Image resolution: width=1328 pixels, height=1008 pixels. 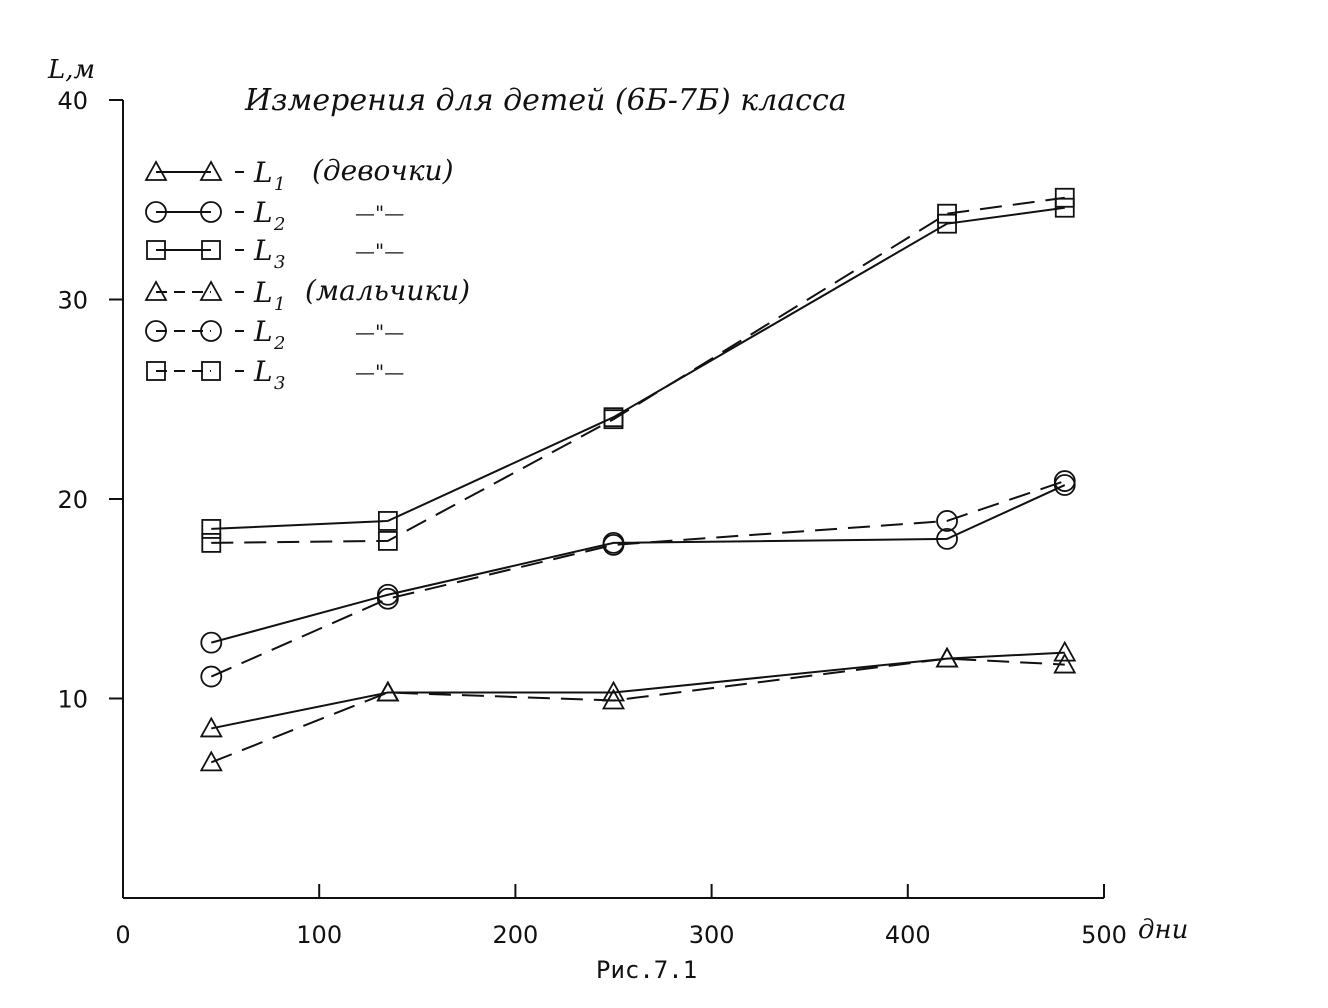 I want to click on x-tick-label: 100, so click(x=319, y=935).